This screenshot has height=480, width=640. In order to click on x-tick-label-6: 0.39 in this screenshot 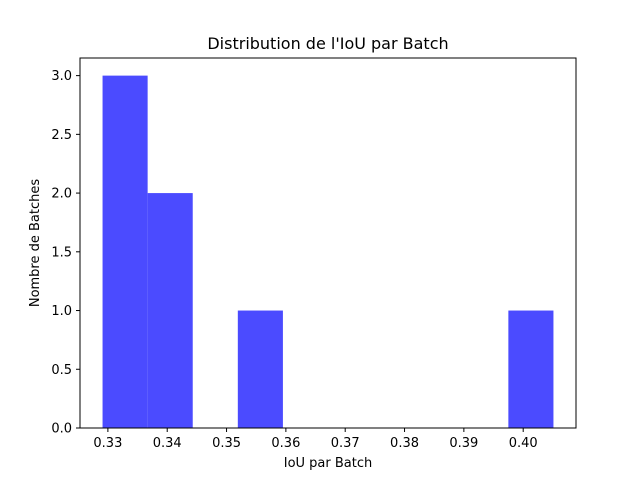, I will do `click(463, 443)`.